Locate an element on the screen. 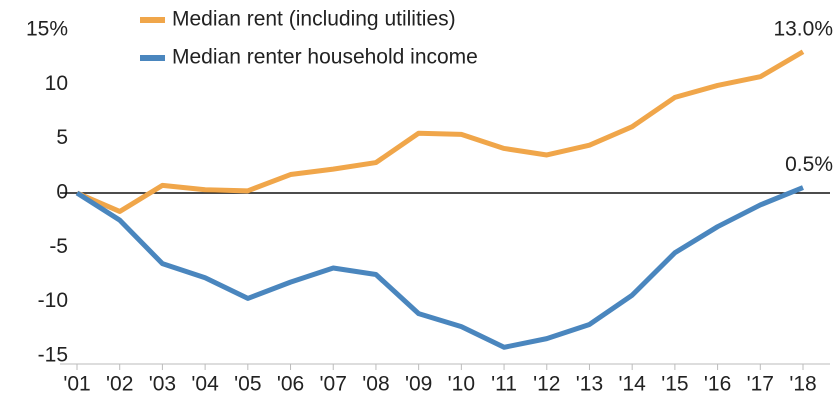 This screenshot has width=840, height=404. x-tick-label: '01 is located at coordinates (76, 384).